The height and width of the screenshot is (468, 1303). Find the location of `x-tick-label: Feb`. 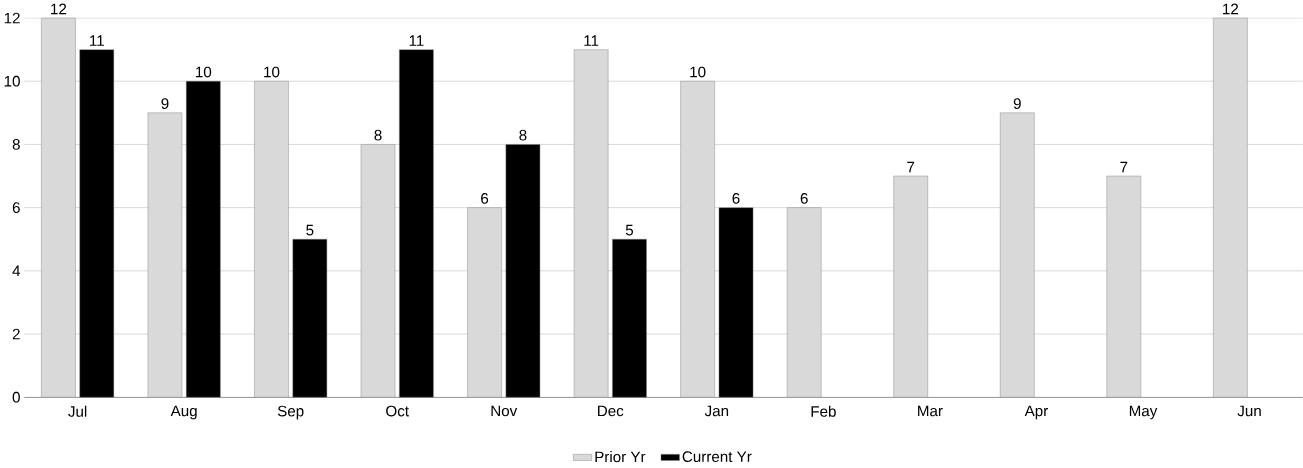

x-tick-label: Feb is located at coordinates (823, 411).